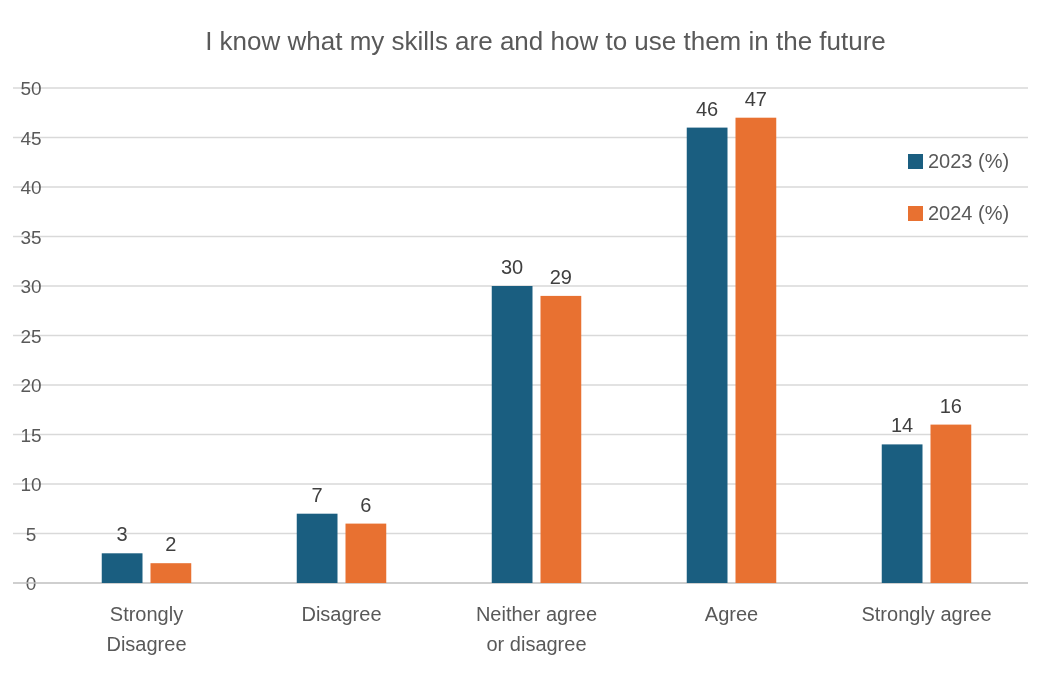  Describe the element at coordinates (31, 237) in the screenshot. I see `y-tick-label: 35` at that location.